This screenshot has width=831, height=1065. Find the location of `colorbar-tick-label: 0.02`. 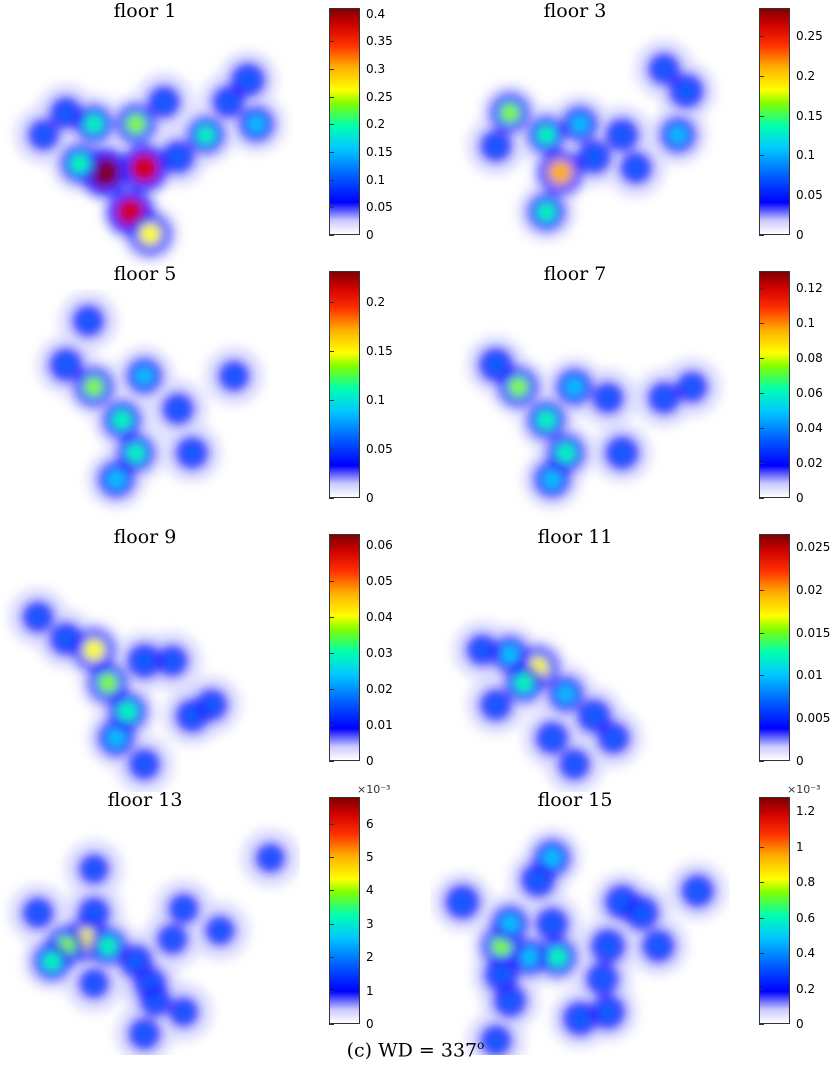

colorbar-tick-label: 0.02 is located at coordinates (809, 589).